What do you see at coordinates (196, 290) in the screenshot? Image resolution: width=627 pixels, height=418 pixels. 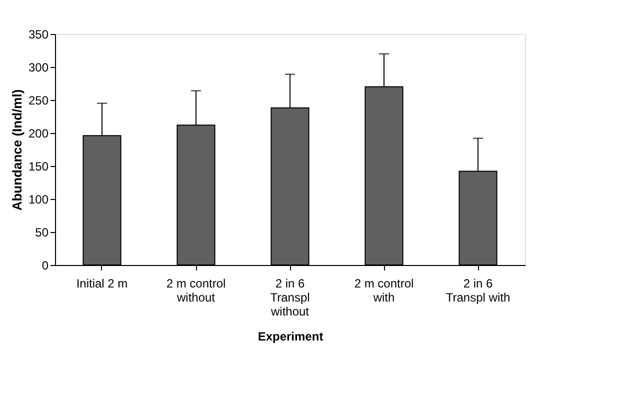 I see `x-tick-label: 2 m control without` at bounding box center [196, 290].